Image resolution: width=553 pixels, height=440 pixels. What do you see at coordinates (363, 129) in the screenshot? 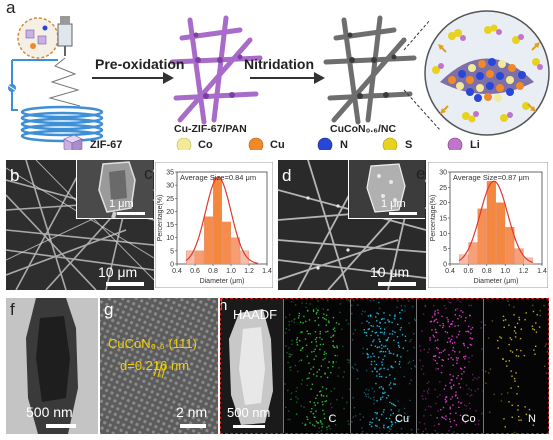
I see `product-cuconn-nc-label: CuCoN₀.₆/NC` at bounding box center [363, 129].